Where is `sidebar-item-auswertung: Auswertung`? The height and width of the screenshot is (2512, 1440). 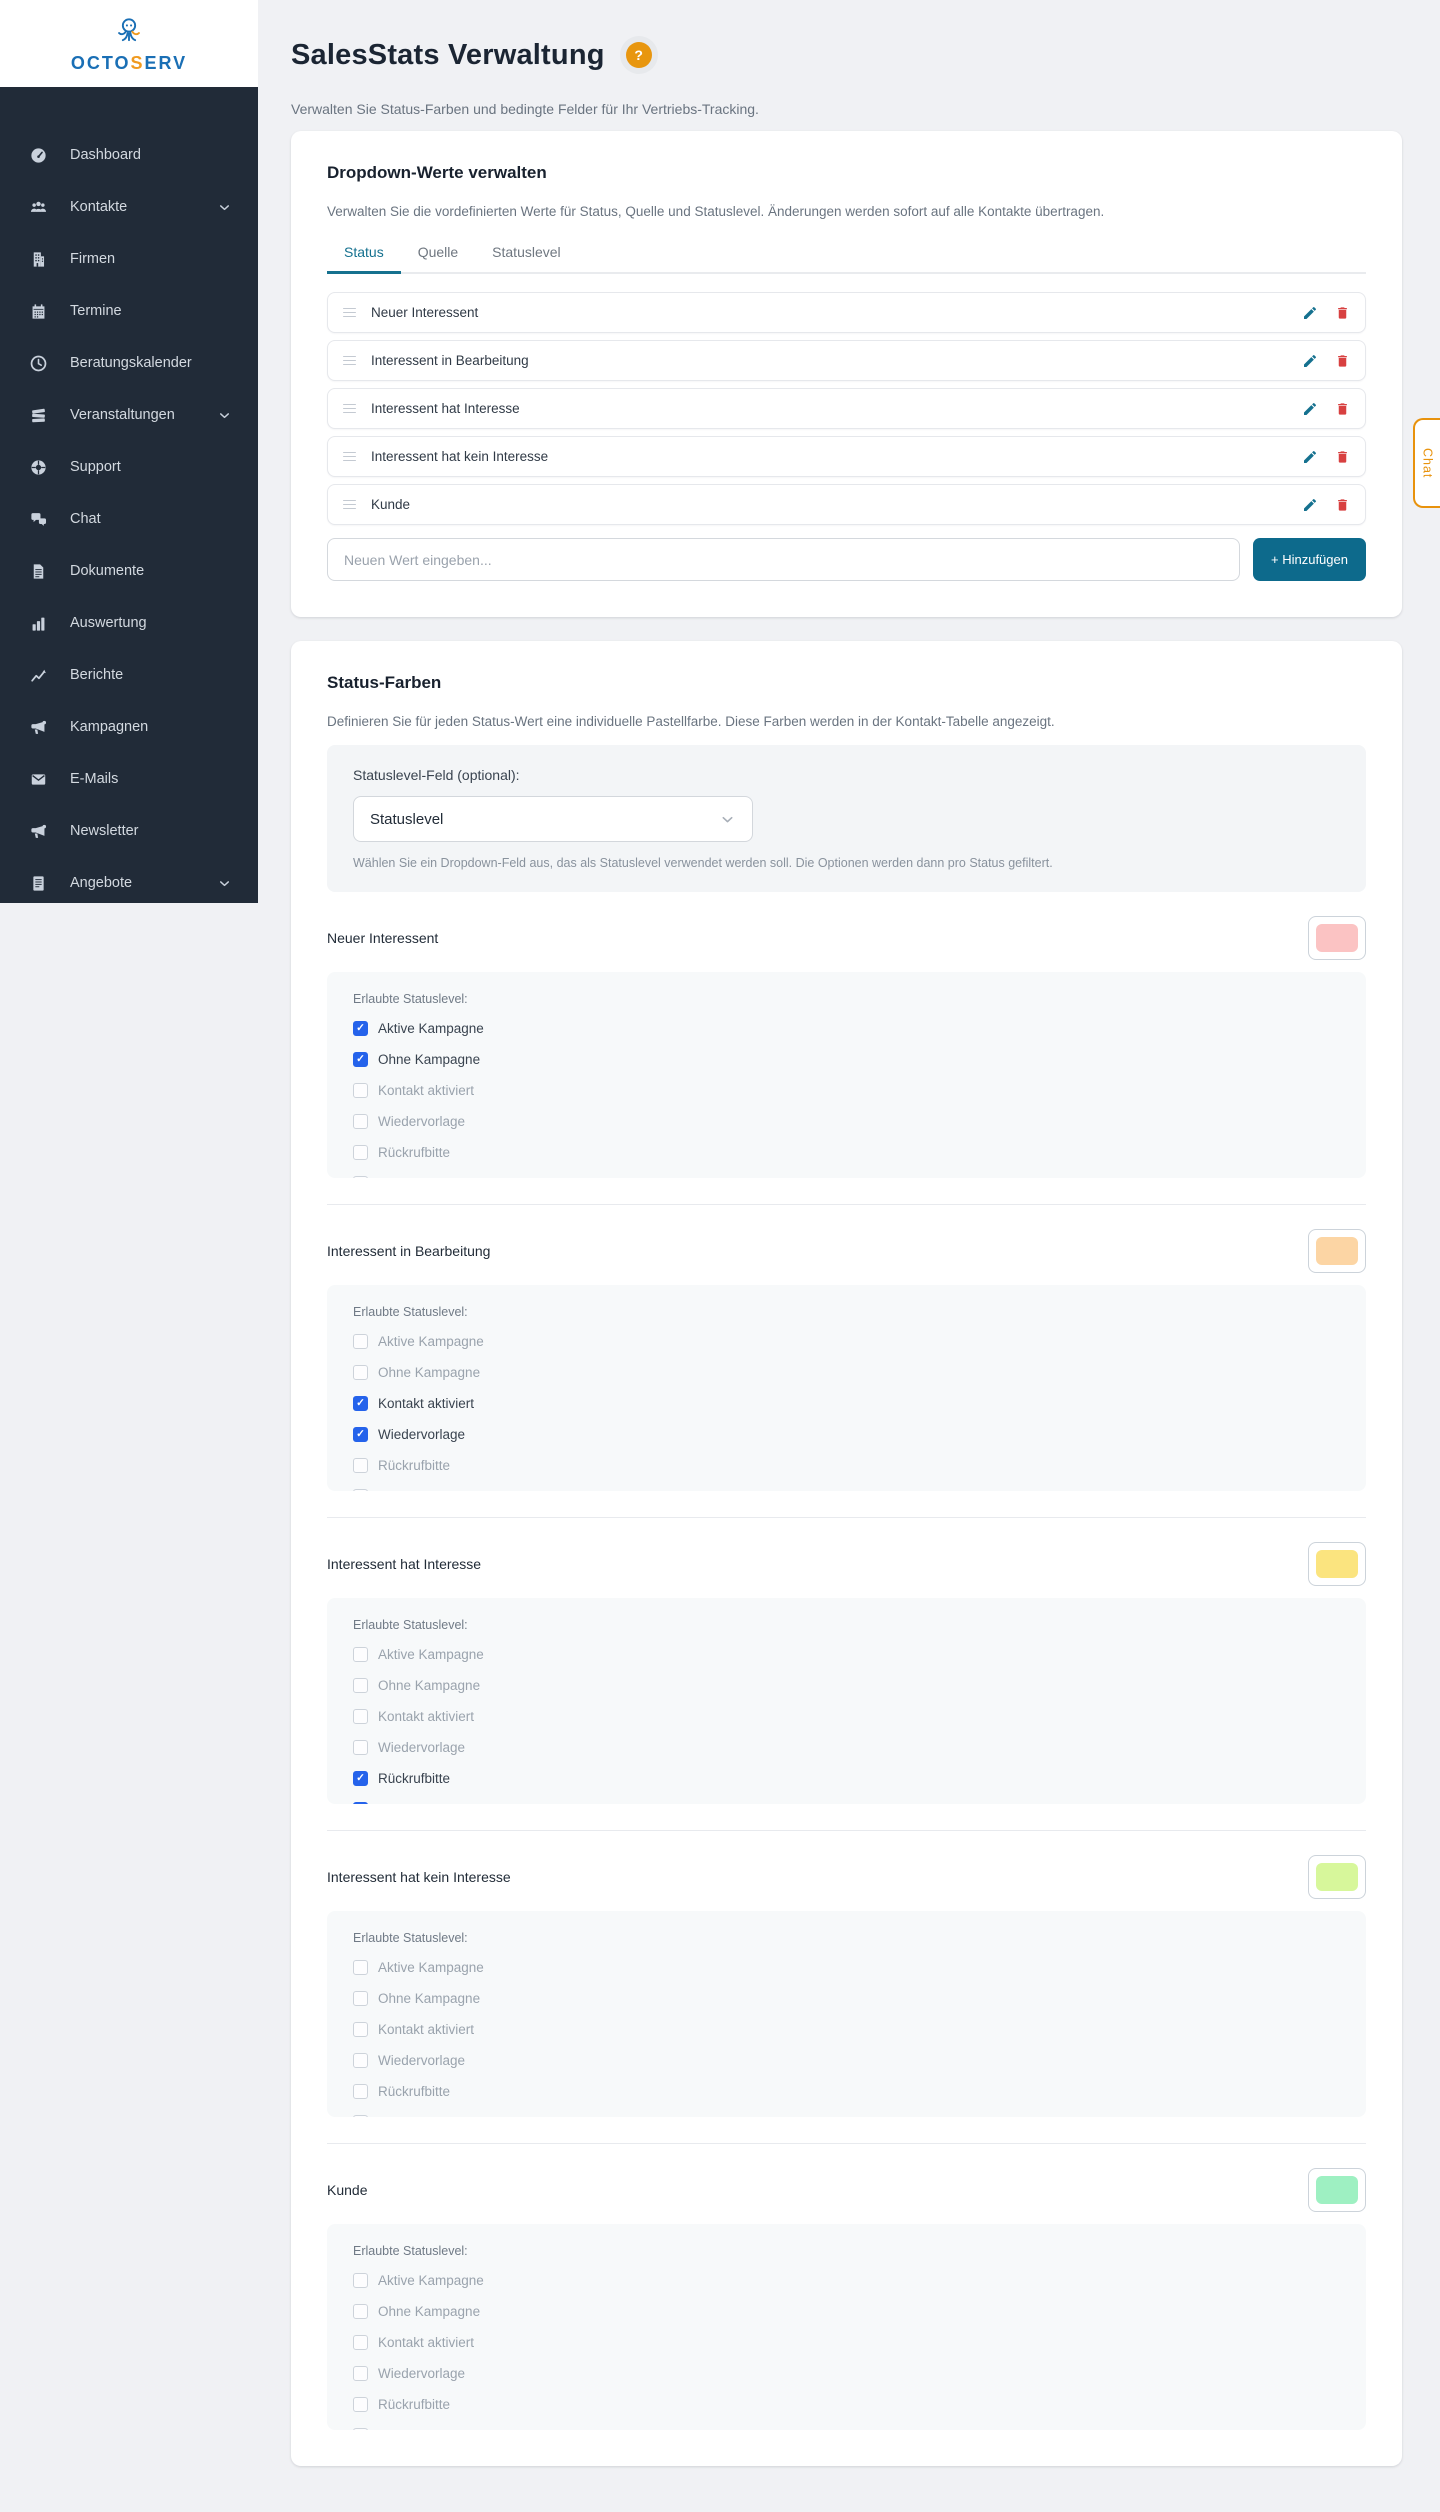 sidebar-item-auswertung: Auswertung is located at coordinates (129, 623).